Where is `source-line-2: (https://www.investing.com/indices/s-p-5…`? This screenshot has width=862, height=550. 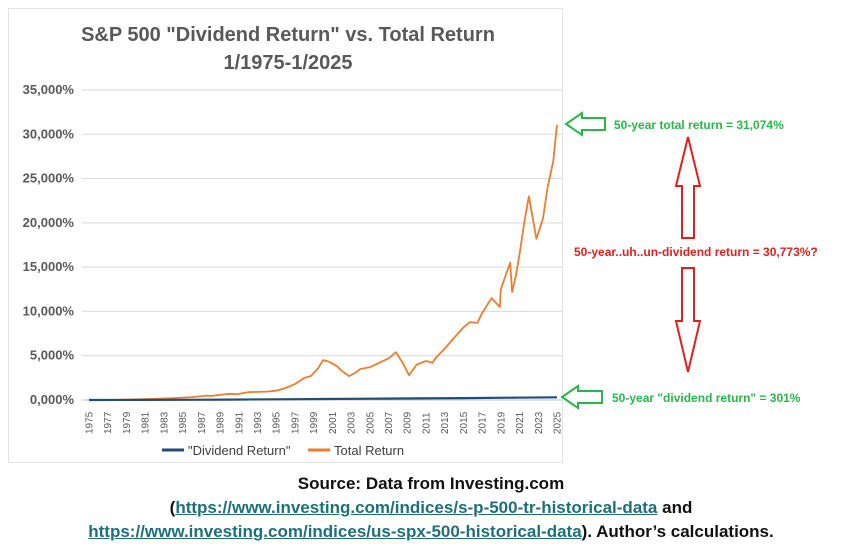 source-line-2: (https://www.investing.com/indices/s-p-5… is located at coordinates (431, 508).